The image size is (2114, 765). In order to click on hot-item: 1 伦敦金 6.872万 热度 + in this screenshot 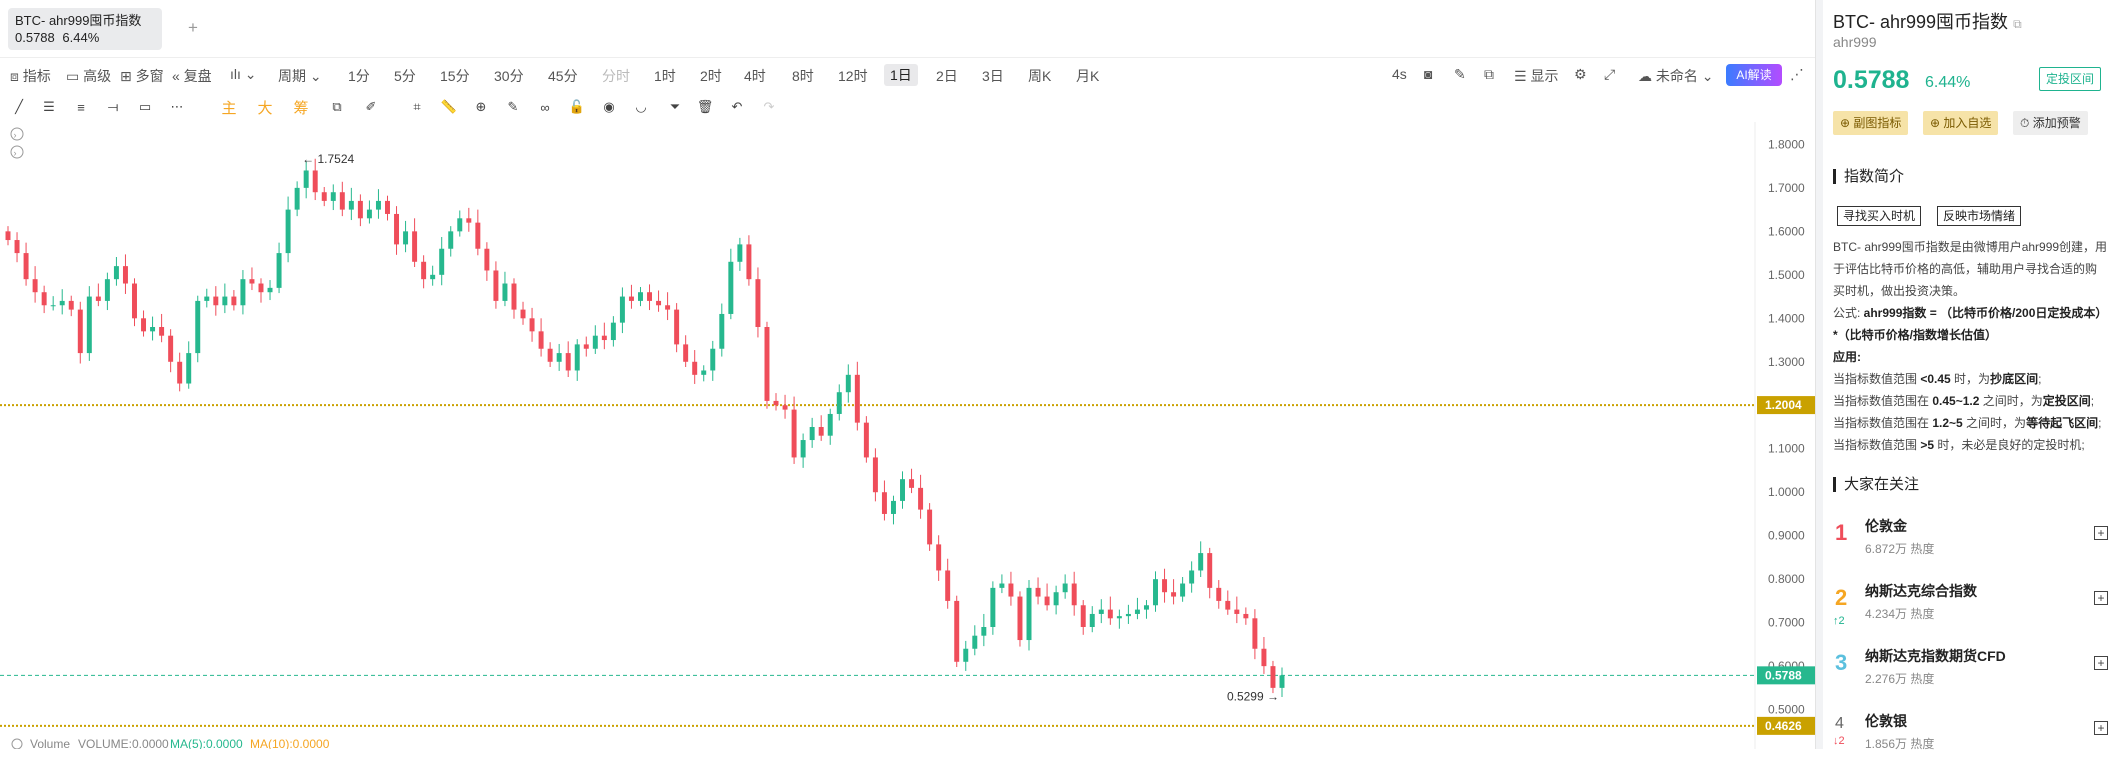, I will do `click(1970, 540)`.